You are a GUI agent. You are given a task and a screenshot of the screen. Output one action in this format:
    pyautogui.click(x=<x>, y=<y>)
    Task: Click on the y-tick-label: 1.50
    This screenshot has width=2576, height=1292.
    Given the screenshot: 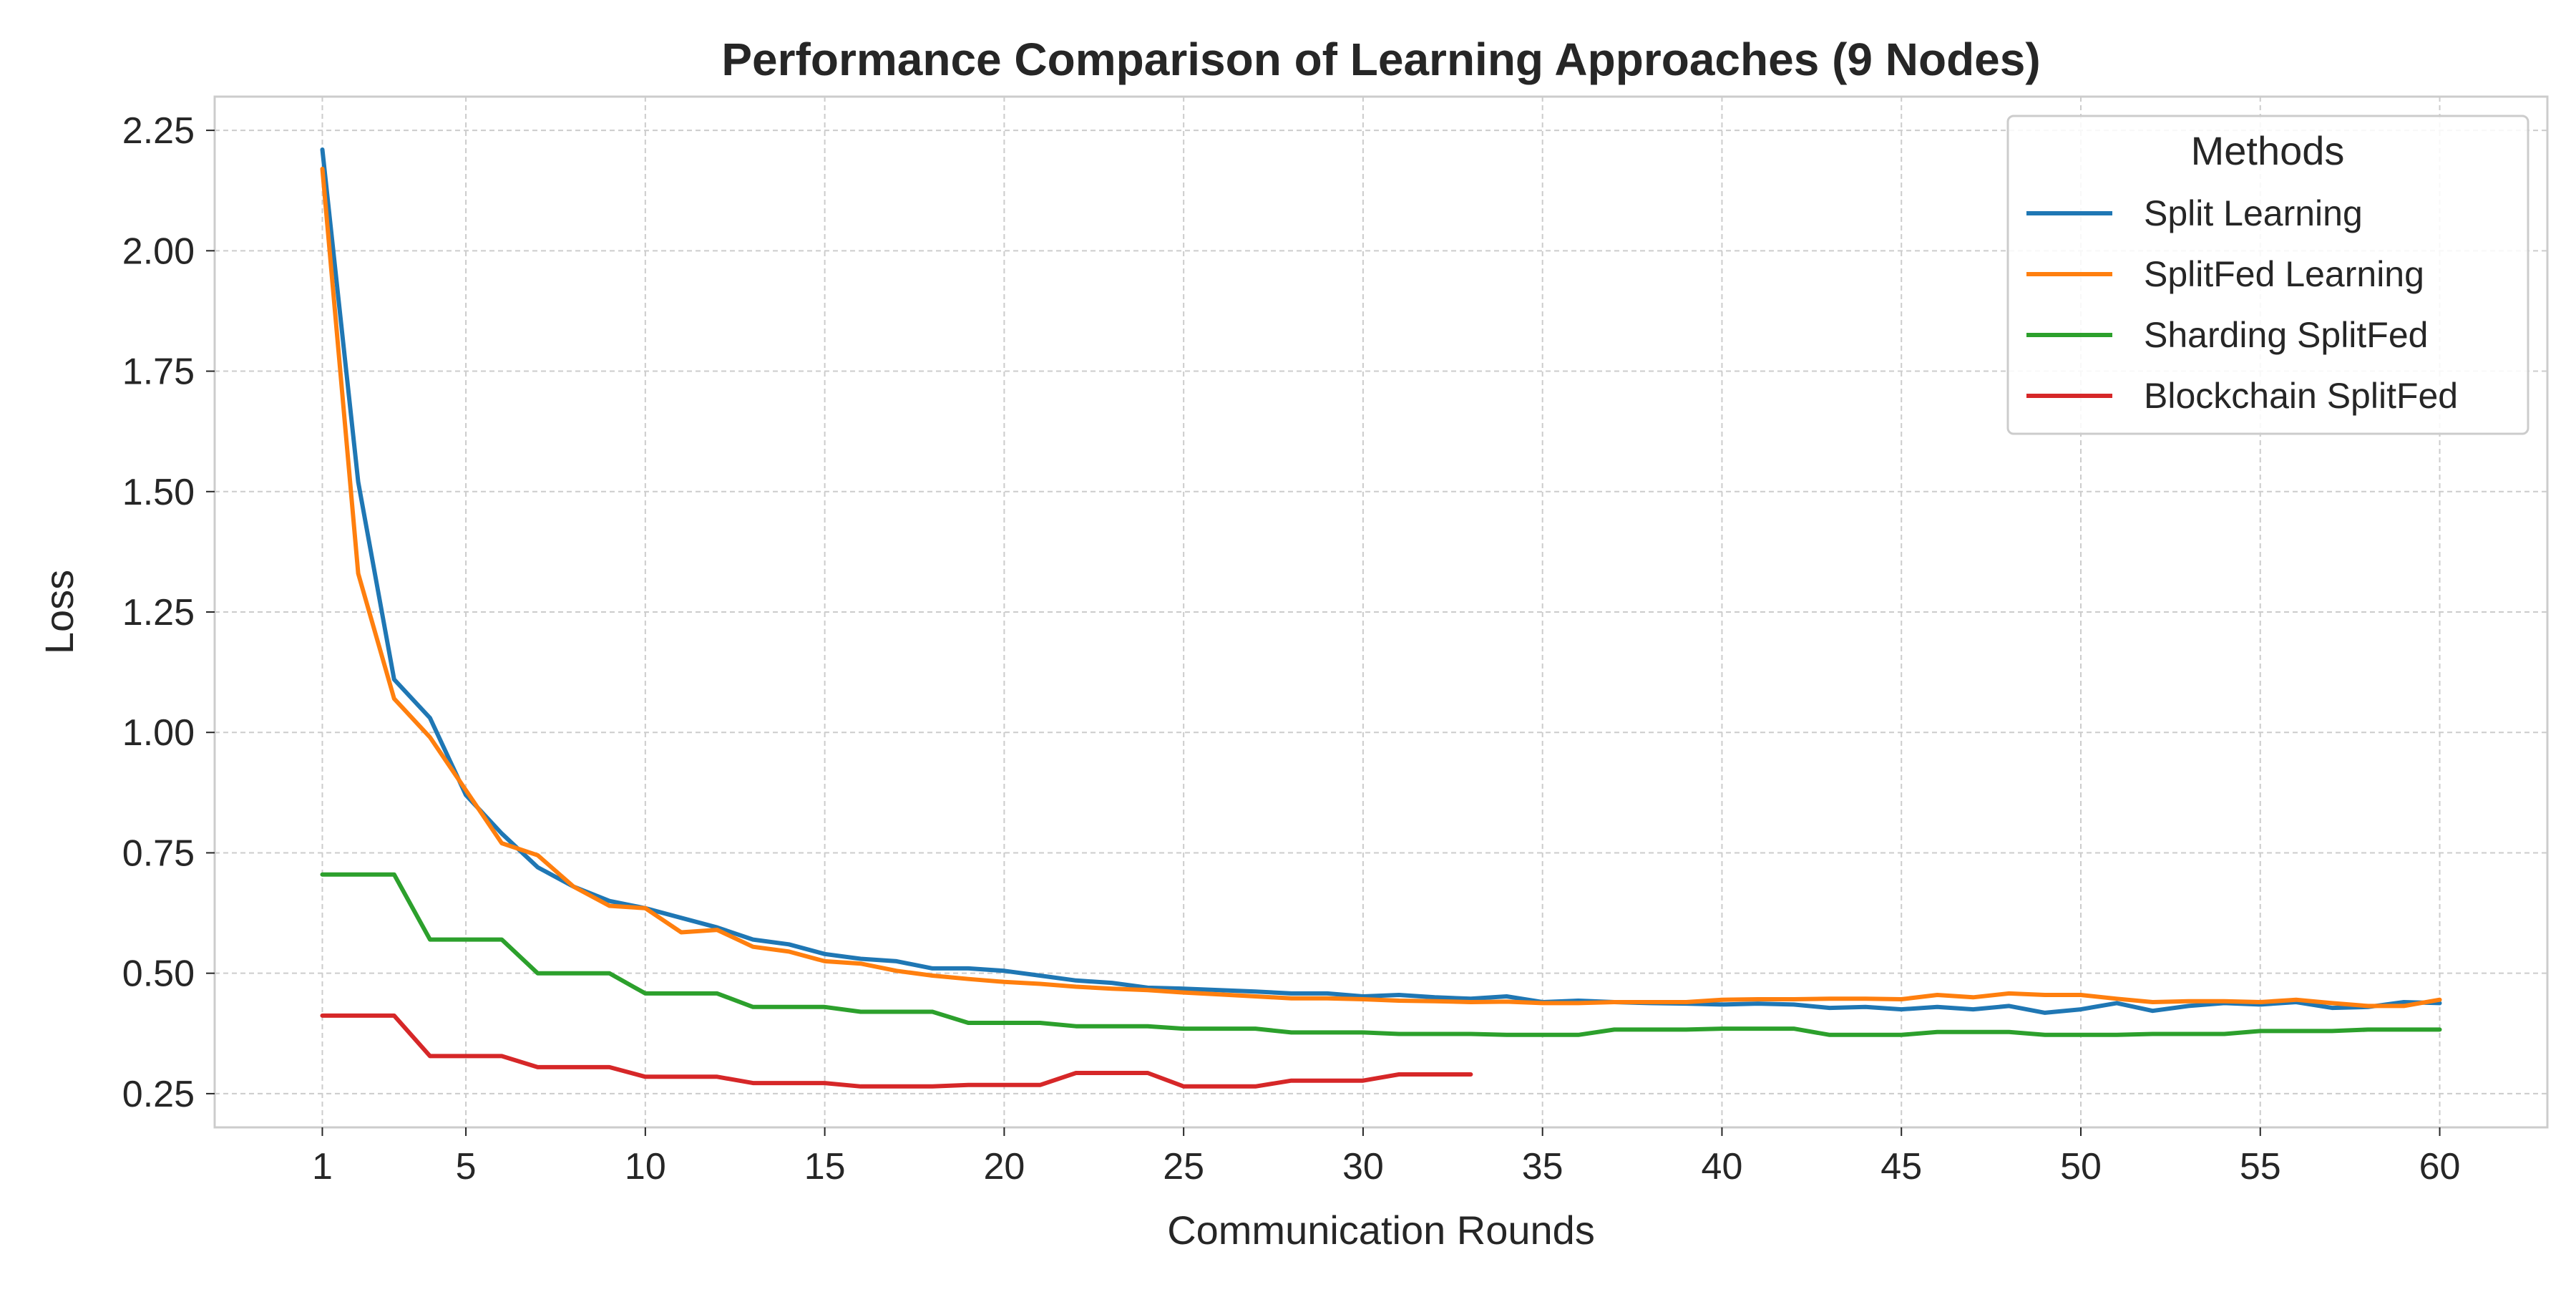 What is the action you would take?
    pyautogui.click(x=158, y=492)
    